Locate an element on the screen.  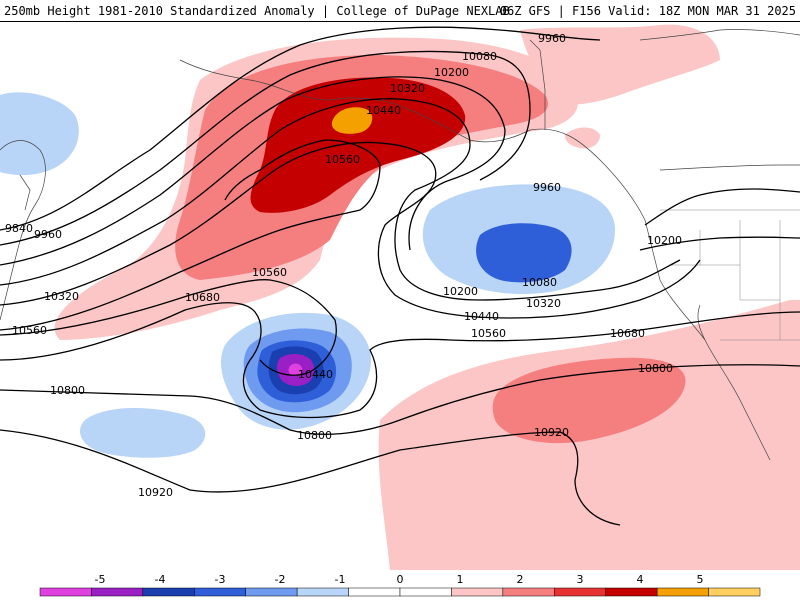
colorbar-tick-label: 4 is located at coordinates (640, 579).